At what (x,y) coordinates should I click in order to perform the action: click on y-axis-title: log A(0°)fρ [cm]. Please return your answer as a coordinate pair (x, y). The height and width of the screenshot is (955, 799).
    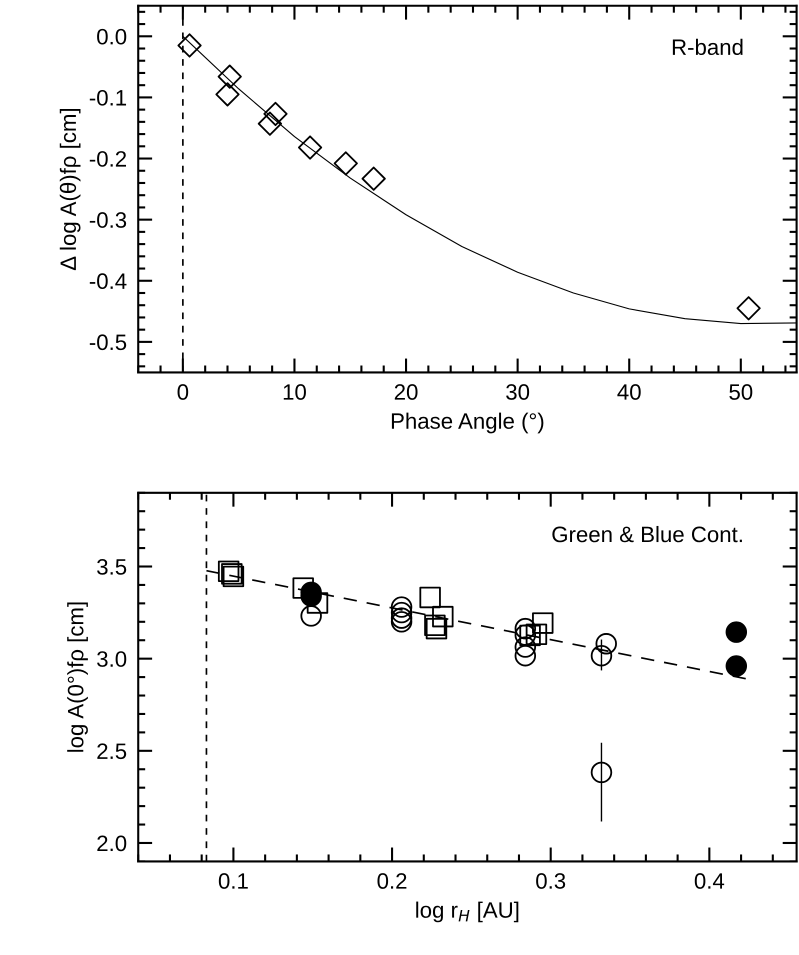
    Looking at the image, I should click on (77, 677).